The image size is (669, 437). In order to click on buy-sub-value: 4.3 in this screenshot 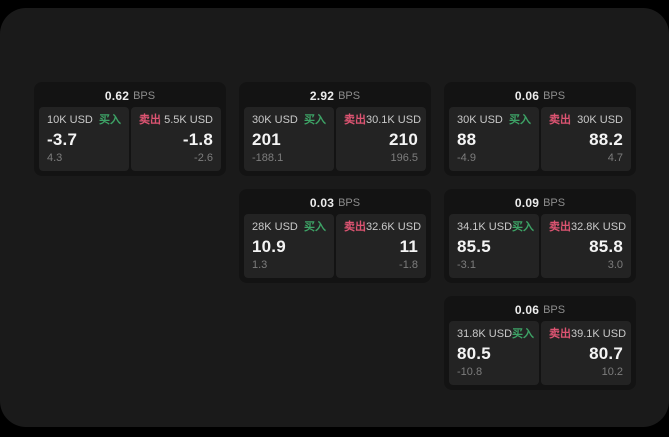, I will do `click(55, 158)`.